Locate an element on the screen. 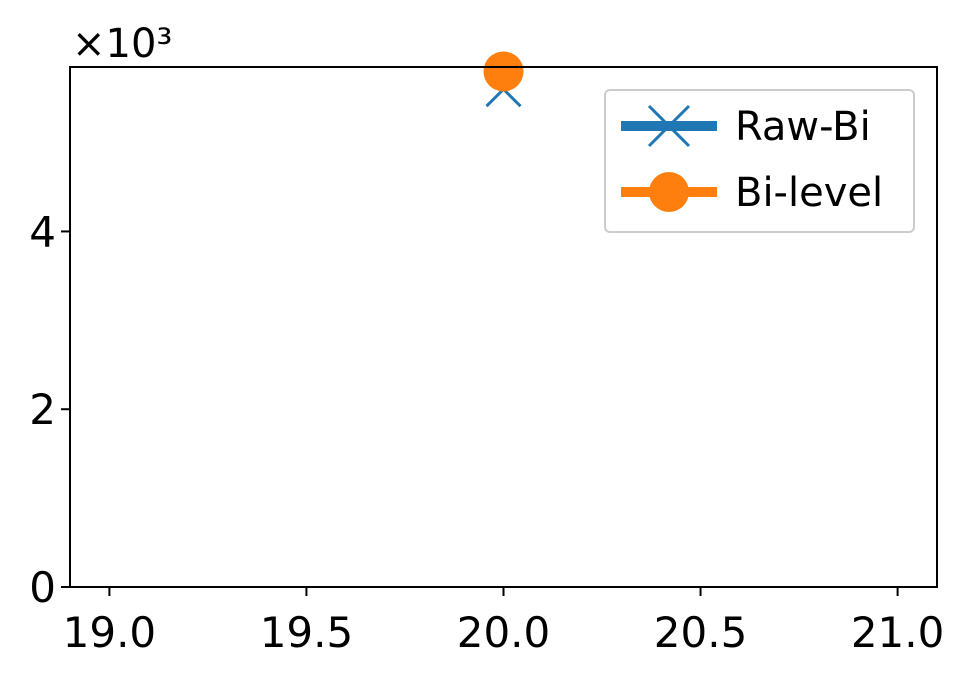  y-scale-factor: ×10³ is located at coordinates (122, 44).